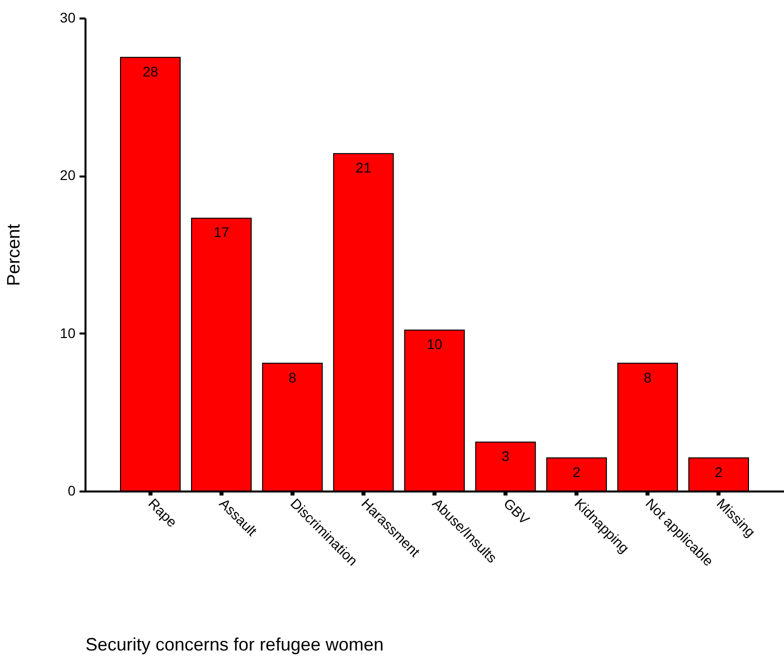  I want to click on x-axis-title: Security concerns for refugee women, so click(235, 644).